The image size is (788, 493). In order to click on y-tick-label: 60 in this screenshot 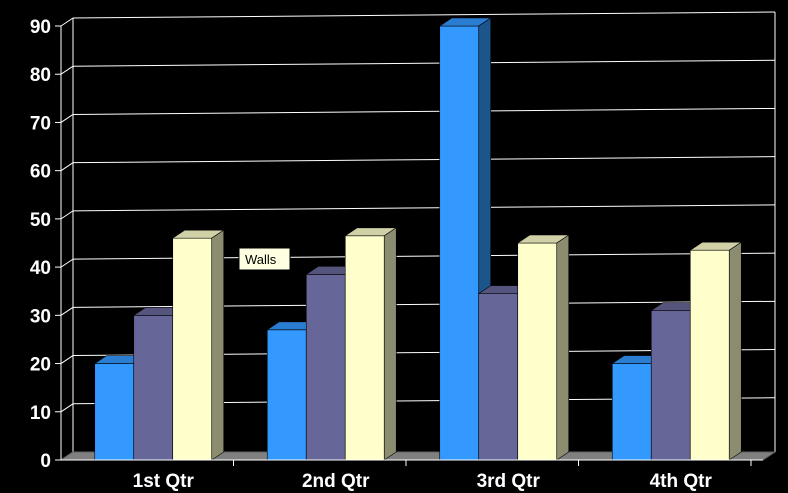, I will do `click(40, 172)`.